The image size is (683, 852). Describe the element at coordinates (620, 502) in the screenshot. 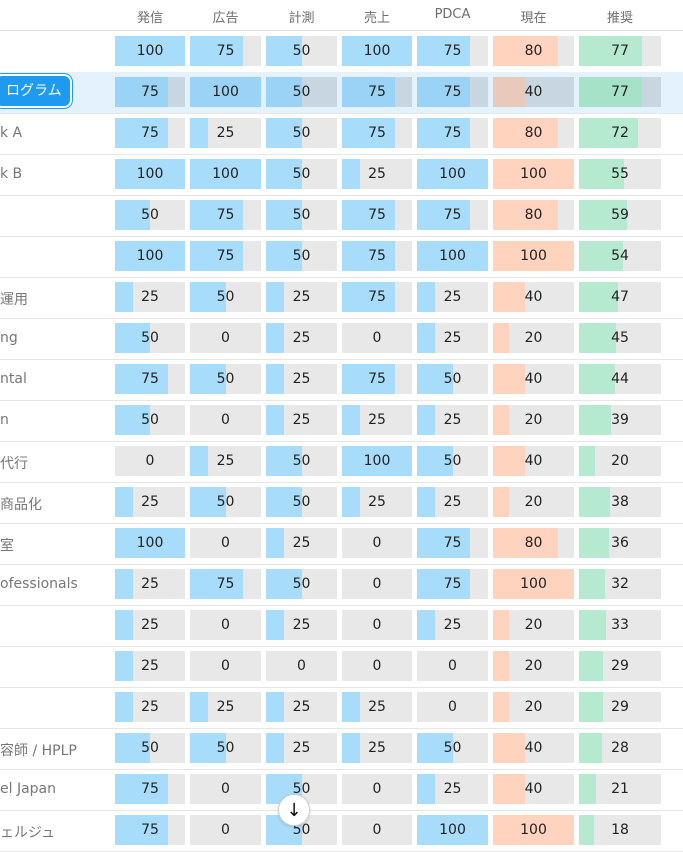

I see `score-cell-col-suishou: 38` at that location.